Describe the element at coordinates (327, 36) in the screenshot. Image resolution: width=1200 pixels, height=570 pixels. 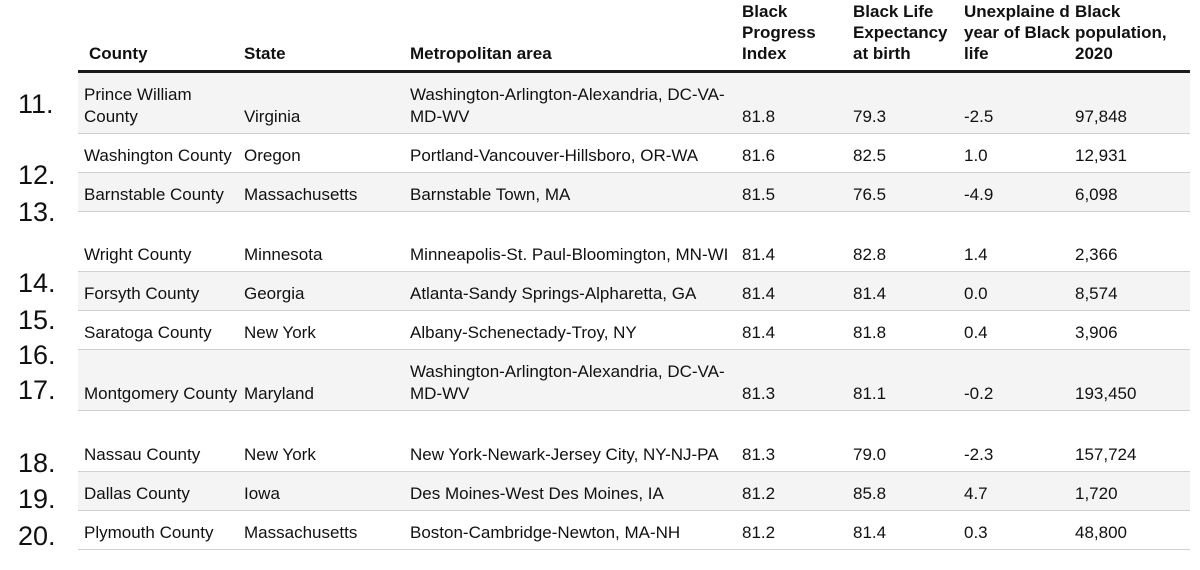
I see `header-state: State` at that location.